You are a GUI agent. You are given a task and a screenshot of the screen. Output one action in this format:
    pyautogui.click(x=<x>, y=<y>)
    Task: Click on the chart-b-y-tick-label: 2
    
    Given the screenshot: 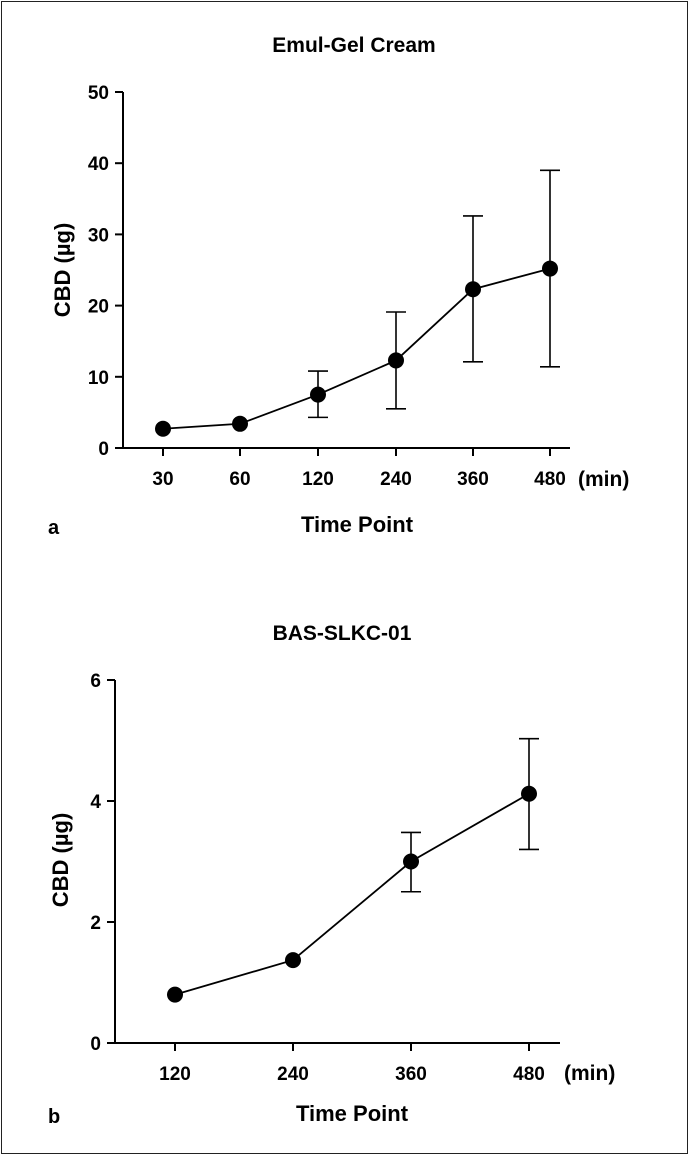 What is the action you would take?
    pyautogui.click(x=95, y=923)
    